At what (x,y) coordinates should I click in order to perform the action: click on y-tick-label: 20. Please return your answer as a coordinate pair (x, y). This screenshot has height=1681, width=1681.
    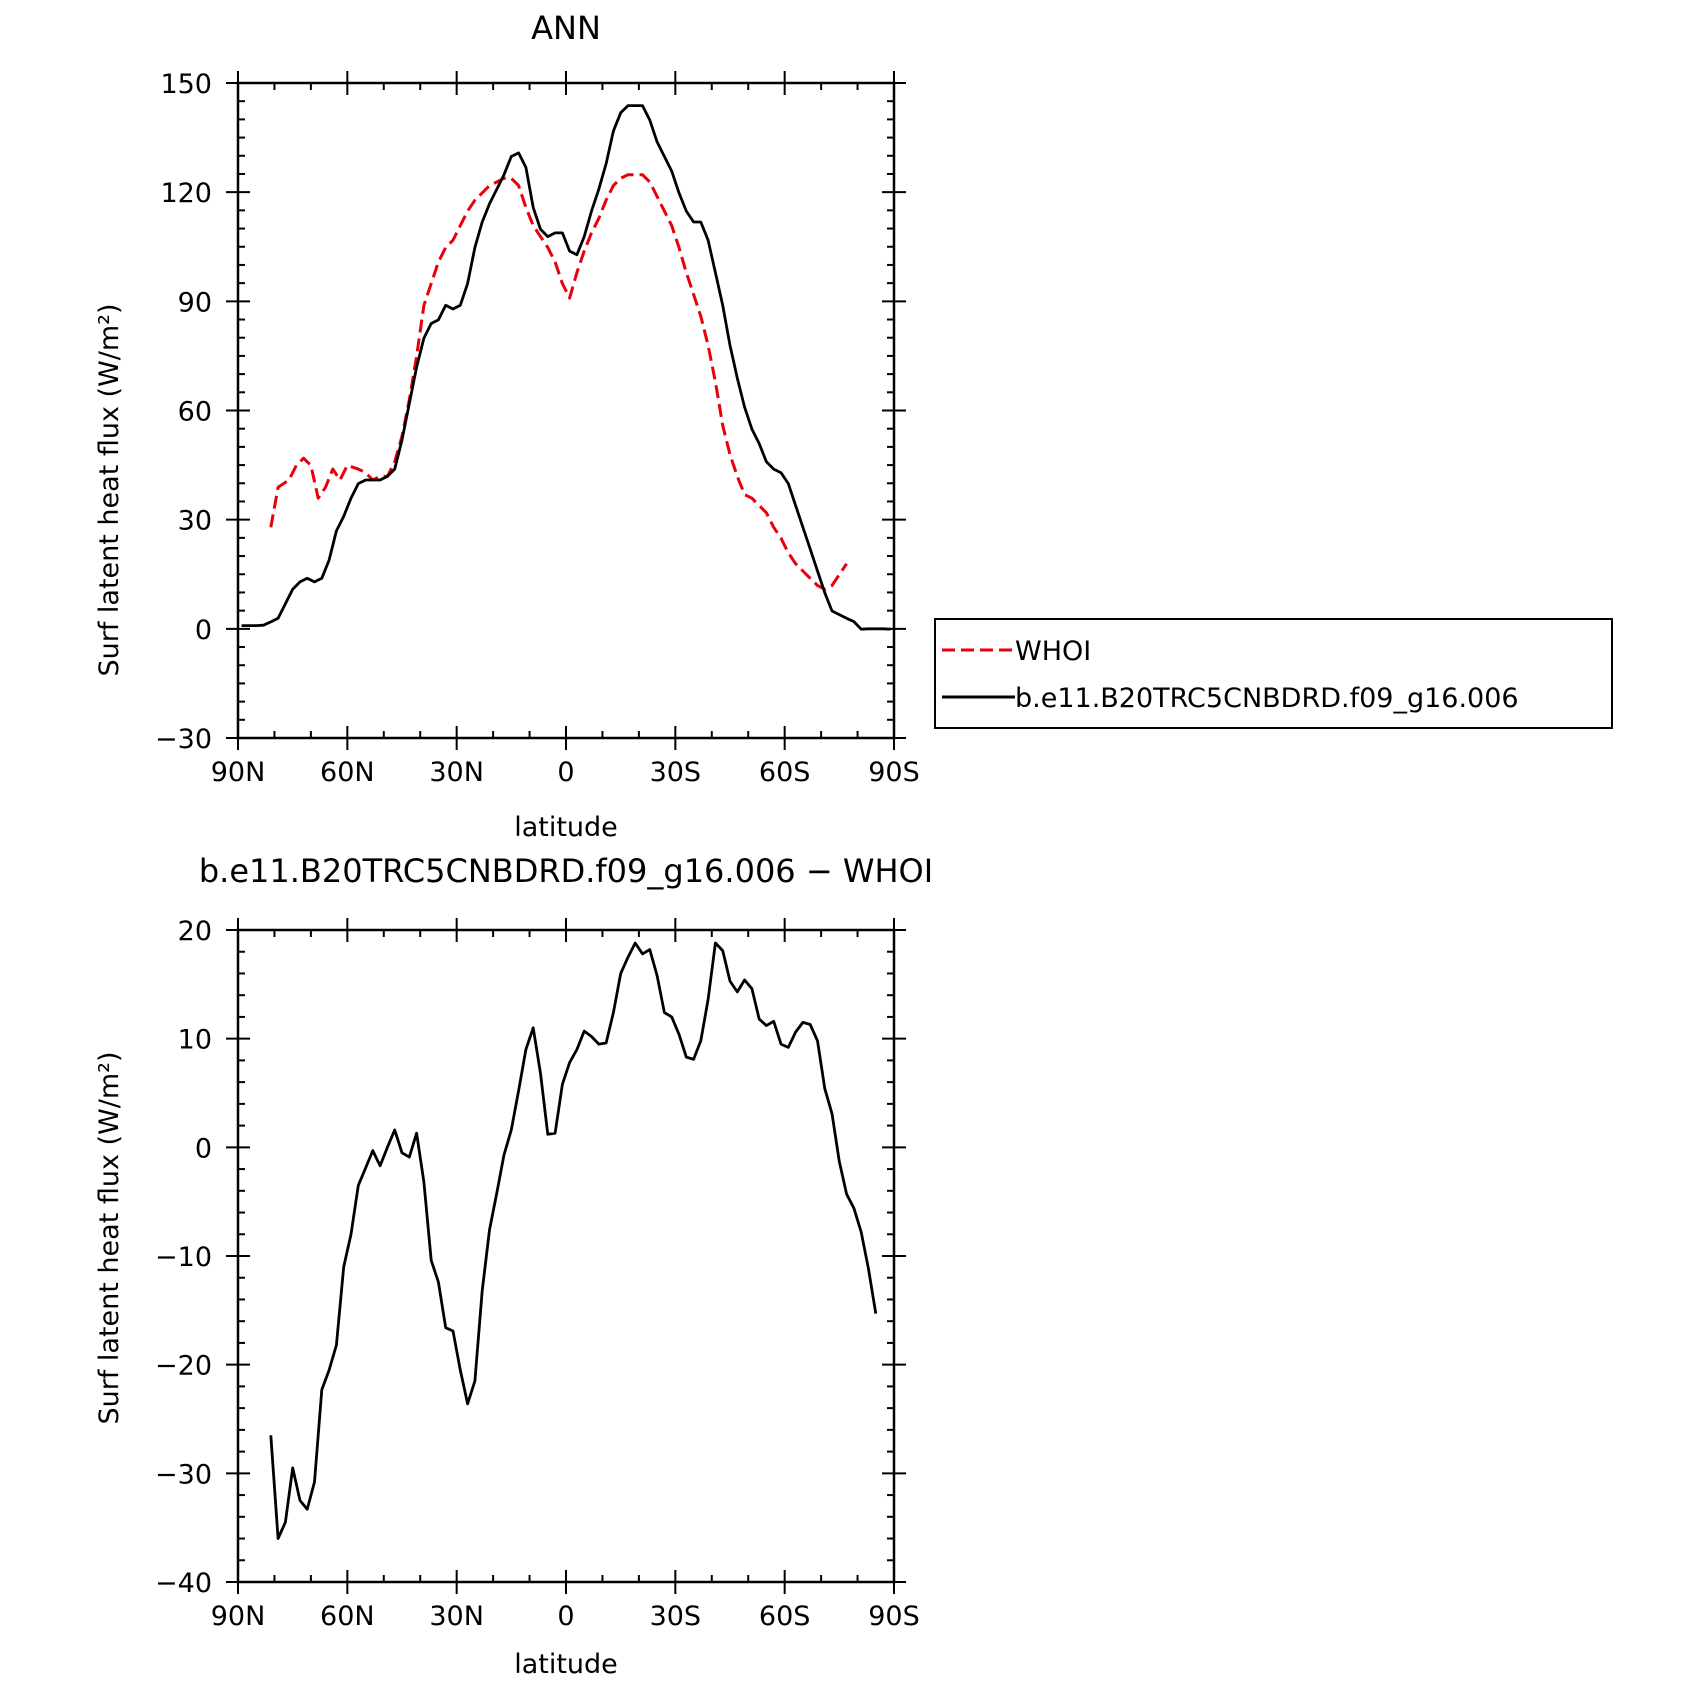
    Looking at the image, I should click on (195, 931).